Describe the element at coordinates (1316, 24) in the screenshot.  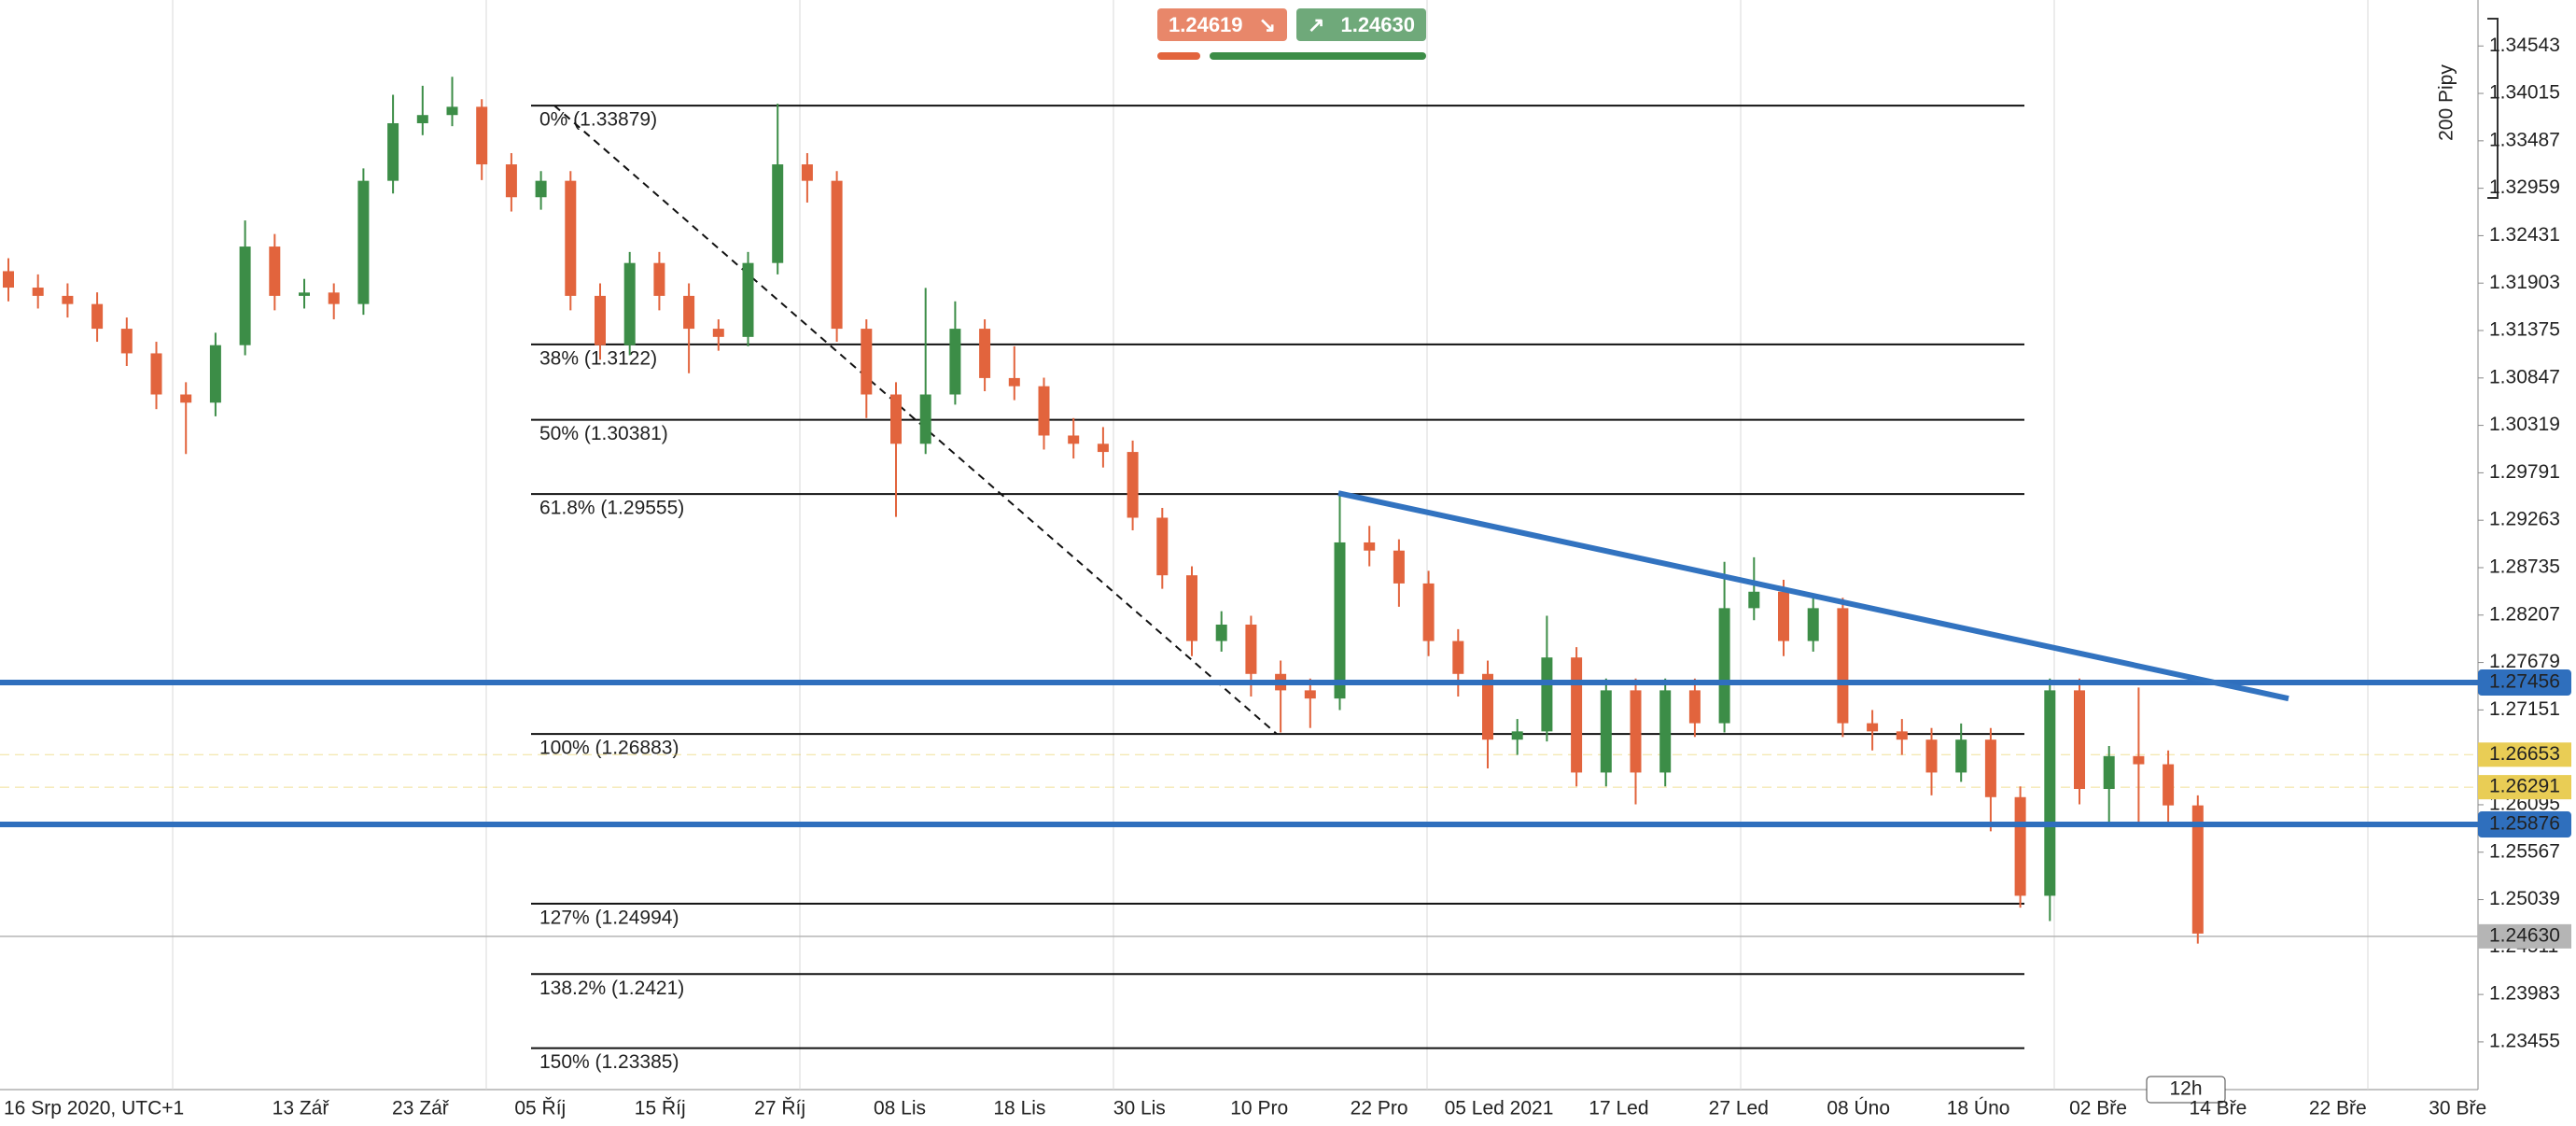
I see `buy-arrow: ↗` at that location.